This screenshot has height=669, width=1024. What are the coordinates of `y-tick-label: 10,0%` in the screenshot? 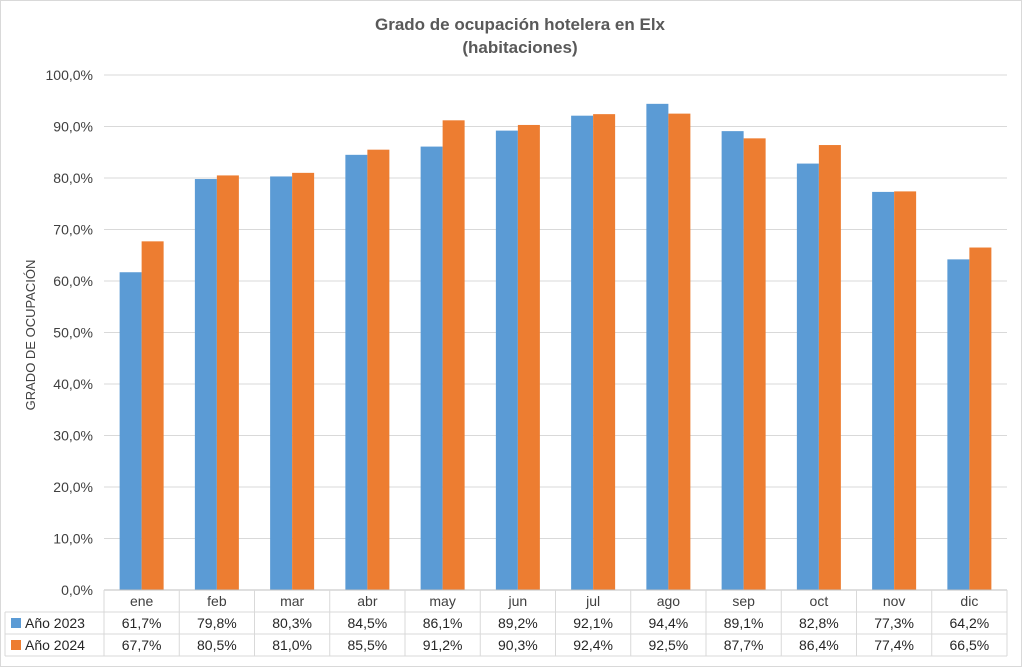 It's located at (73, 539).